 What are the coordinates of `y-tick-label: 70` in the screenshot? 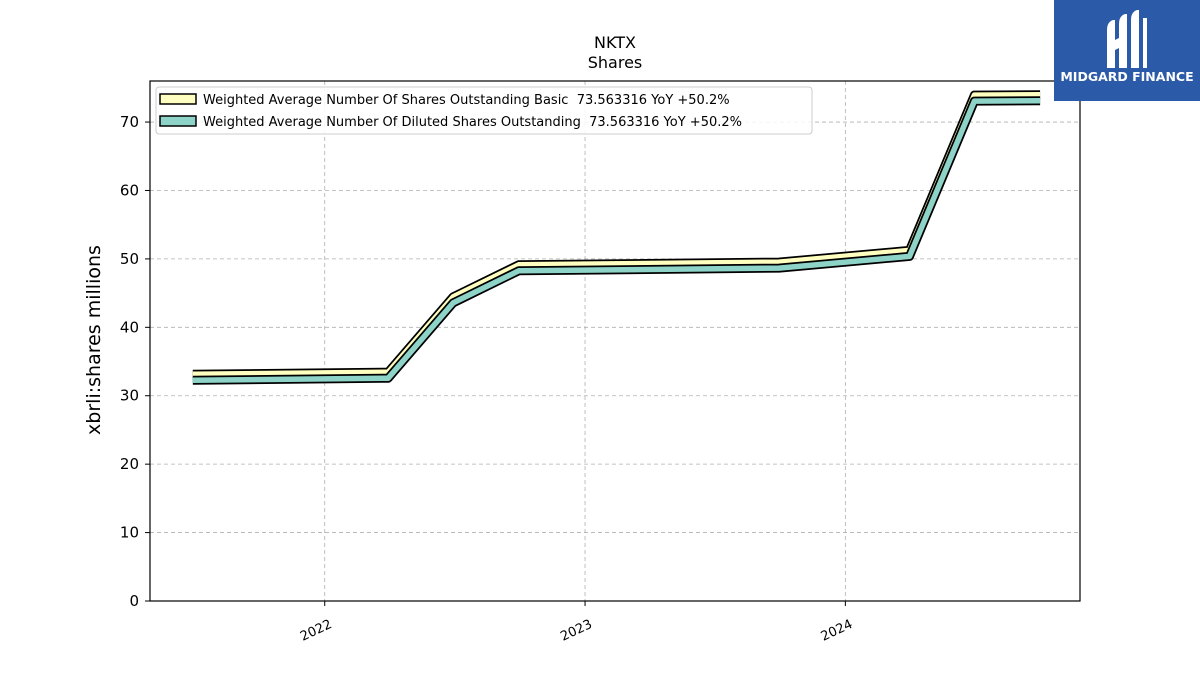 It's located at (129, 122).